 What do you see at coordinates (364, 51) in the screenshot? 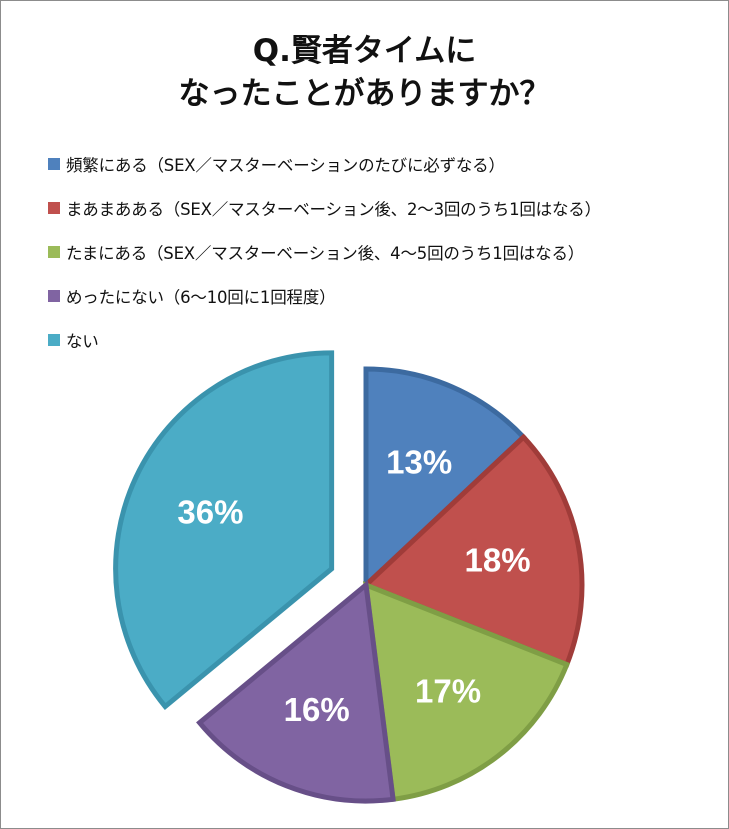
I see `chart-title-line-1: Q.賢者タイムに` at bounding box center [364, 51].